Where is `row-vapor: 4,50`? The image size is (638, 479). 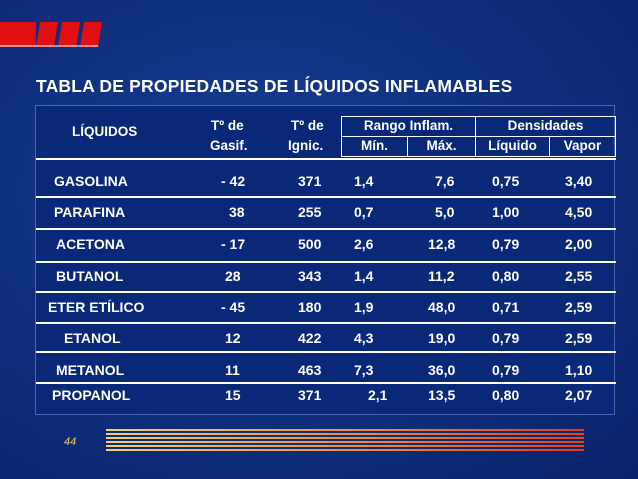 row-vapor: 4,50 is located at coordinates (579, 212).